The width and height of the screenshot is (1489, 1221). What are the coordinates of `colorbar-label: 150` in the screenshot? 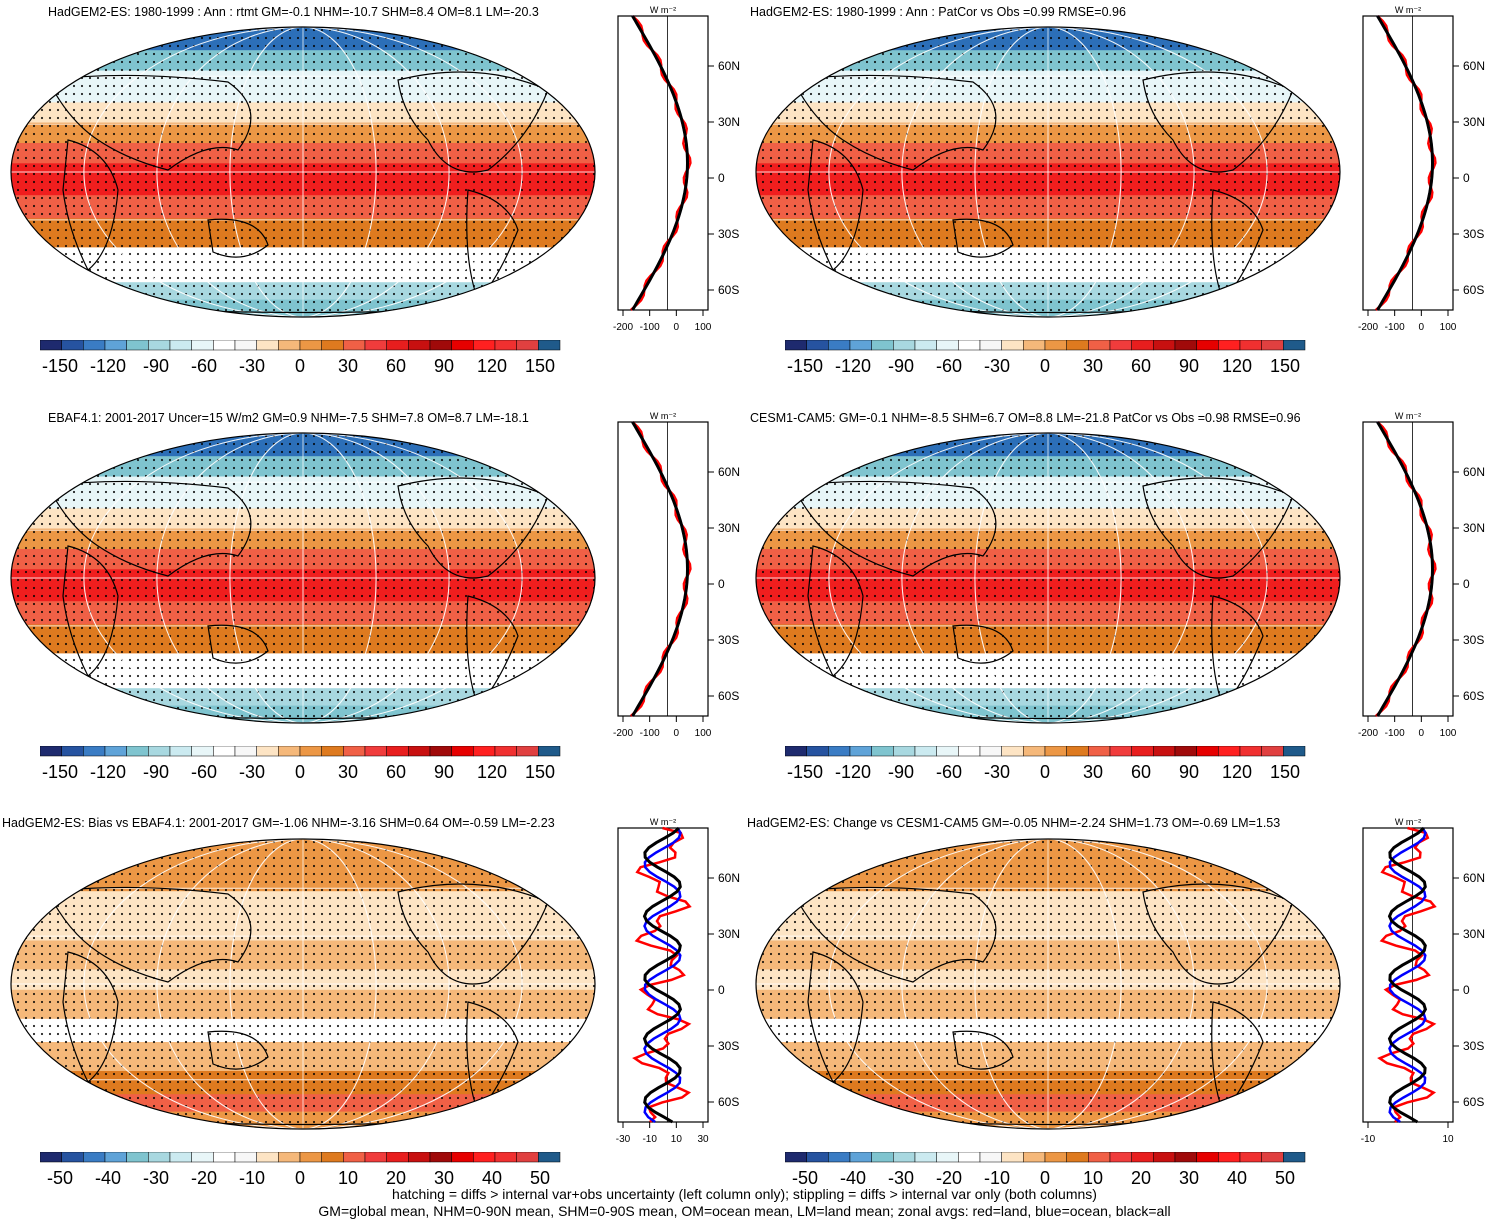 It's located at (540, 772).